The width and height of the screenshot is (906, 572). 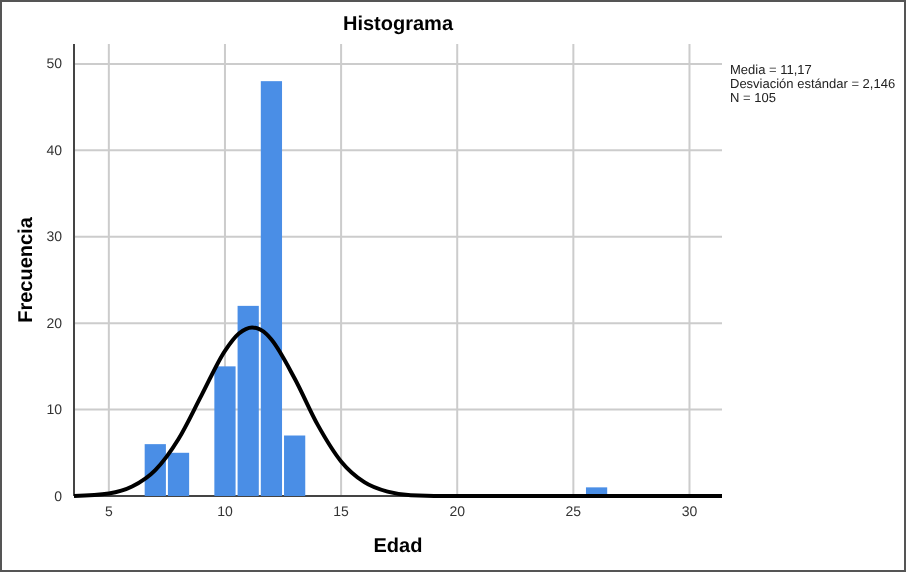 I want to click on y-axis-title: Frecuencia, so click(x=27, y=269).